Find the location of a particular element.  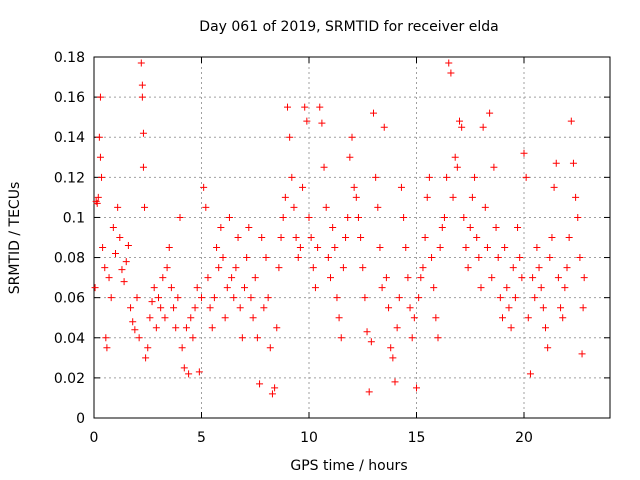

y-tick-label: 0.08 is located at coordinates (69, 259).